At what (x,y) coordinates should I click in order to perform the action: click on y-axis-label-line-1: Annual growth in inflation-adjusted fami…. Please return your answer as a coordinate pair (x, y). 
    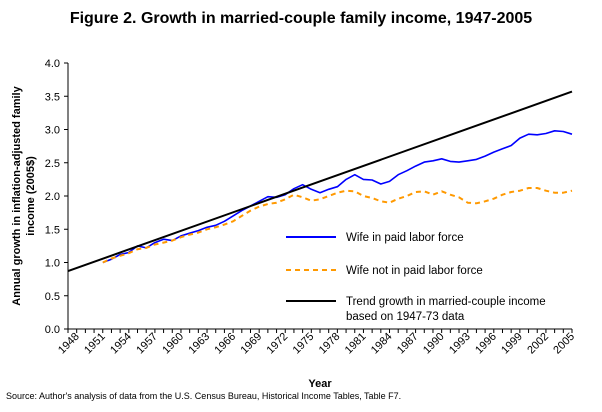
    Looking at the image, I should click on (17, 195).